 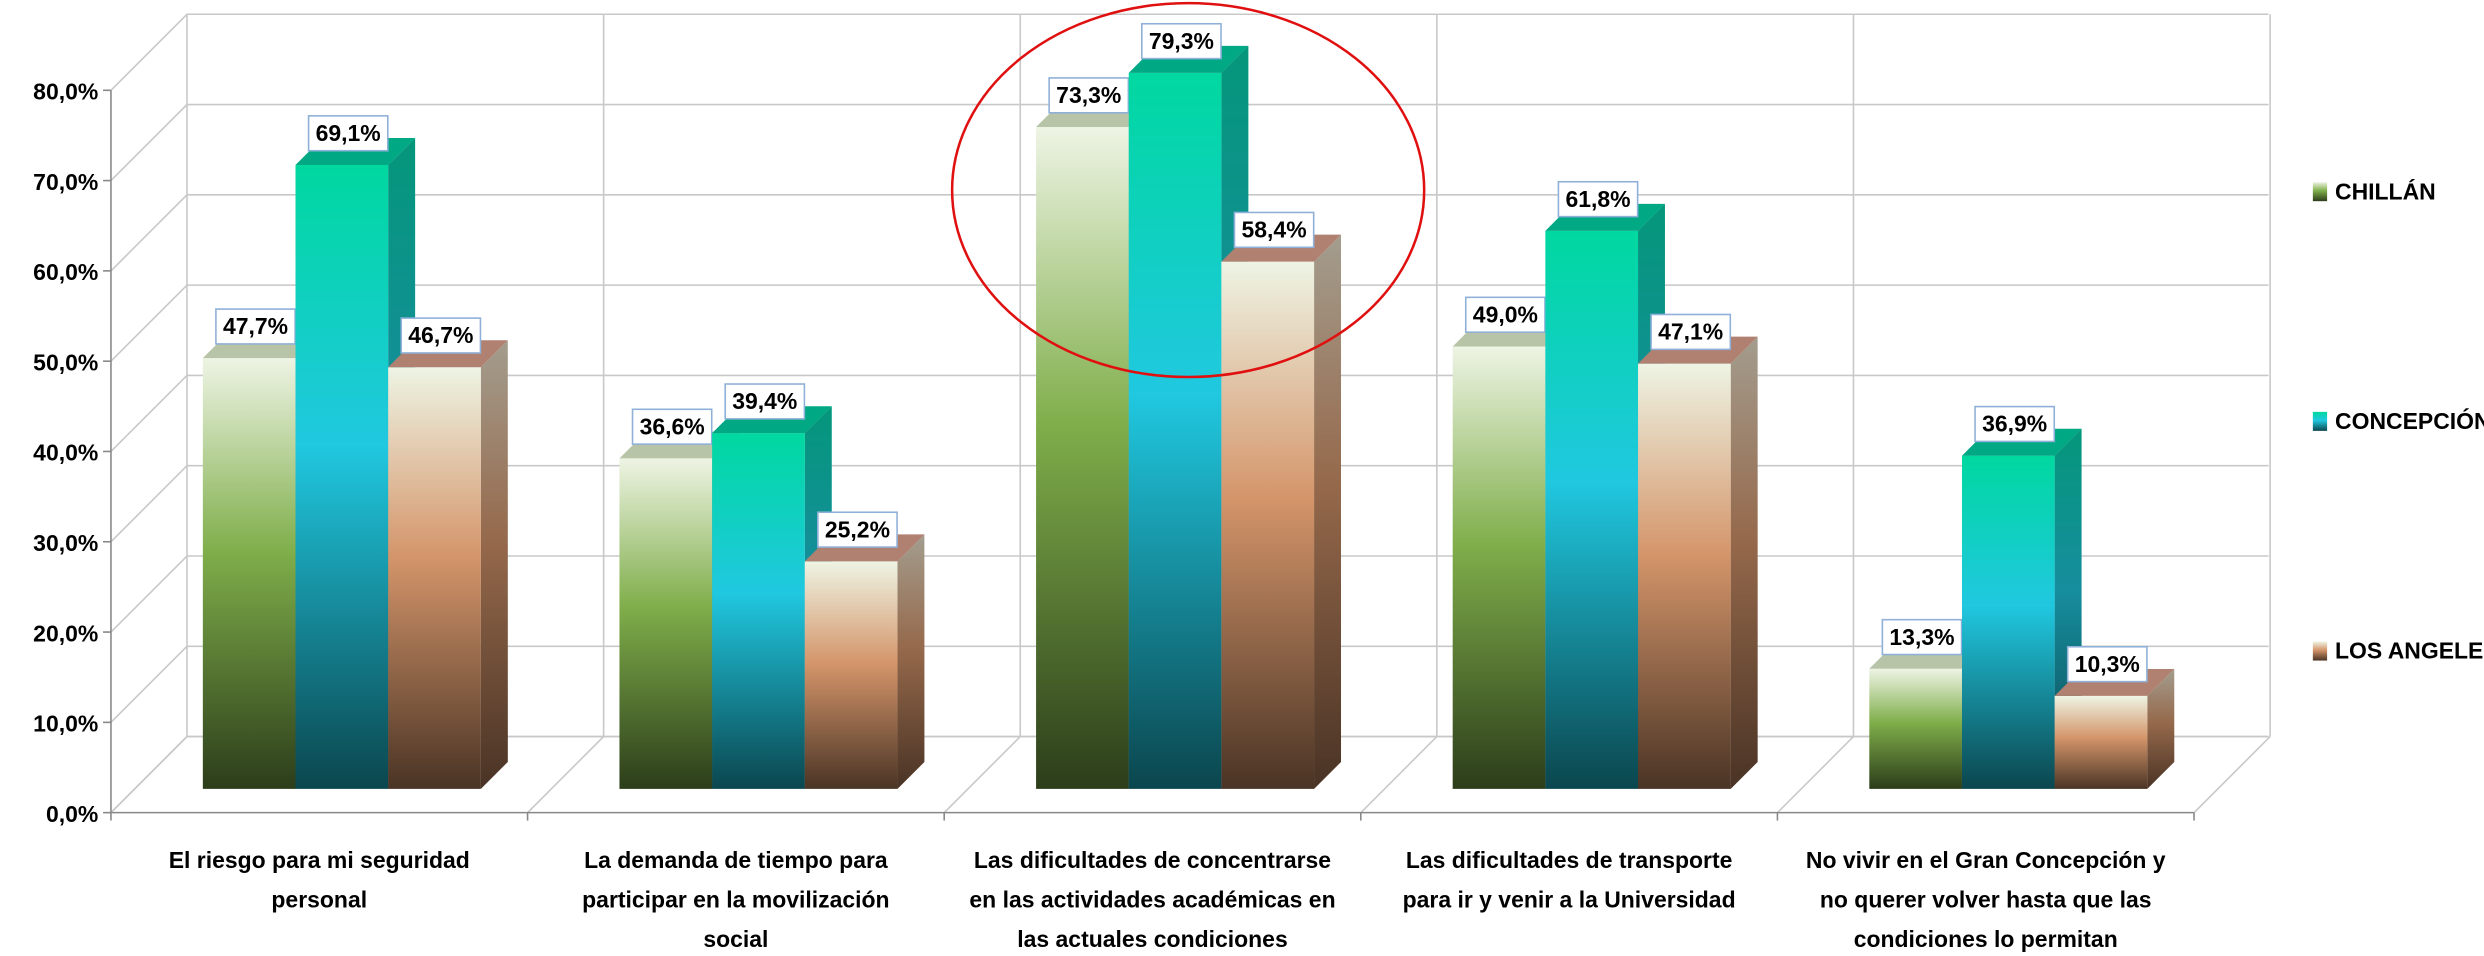 I want to click on x-tick-label: las actuales condiciones, so click(x=1152, y=939).